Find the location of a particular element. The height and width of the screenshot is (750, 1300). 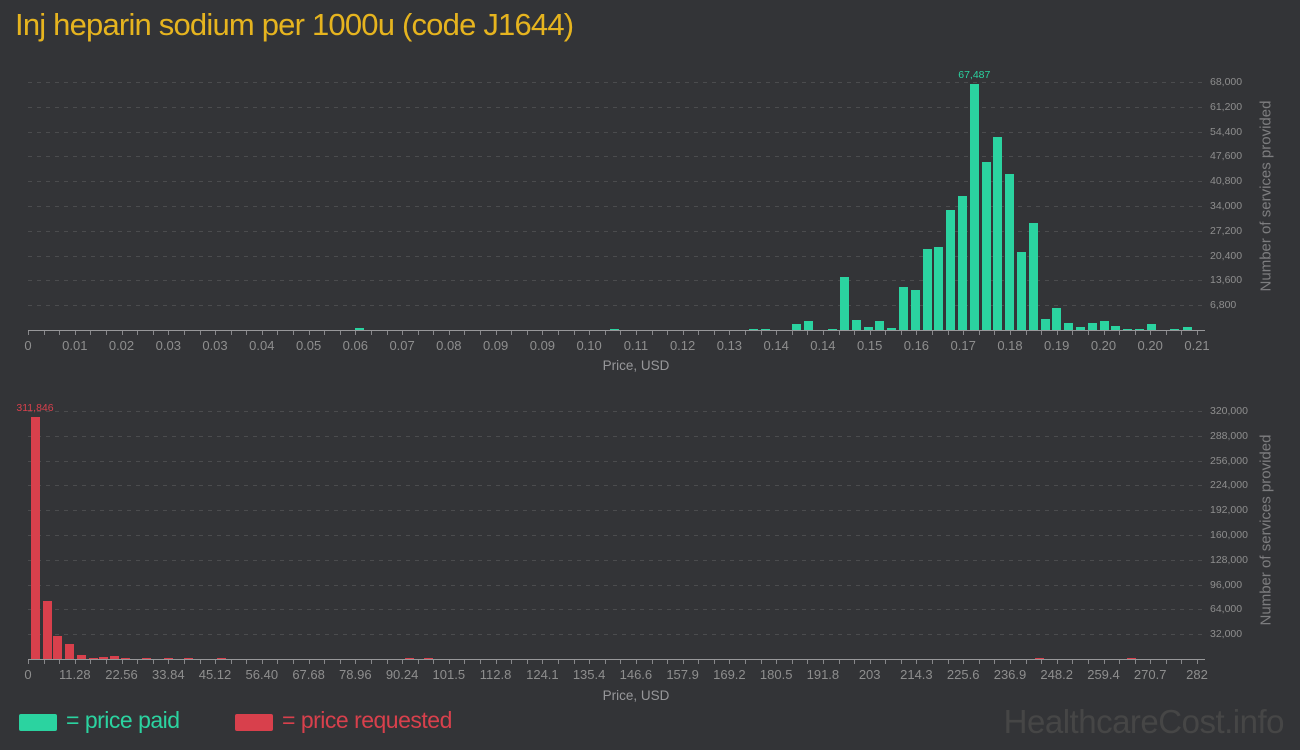

peak-value-label: 67,487 is located at coordinates (974, 74).